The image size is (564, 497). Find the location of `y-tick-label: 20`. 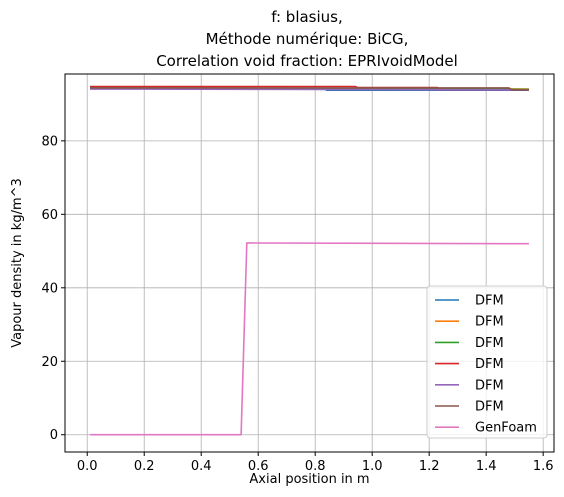

y-tick-label: 20 is located at coordinates (49, 362).